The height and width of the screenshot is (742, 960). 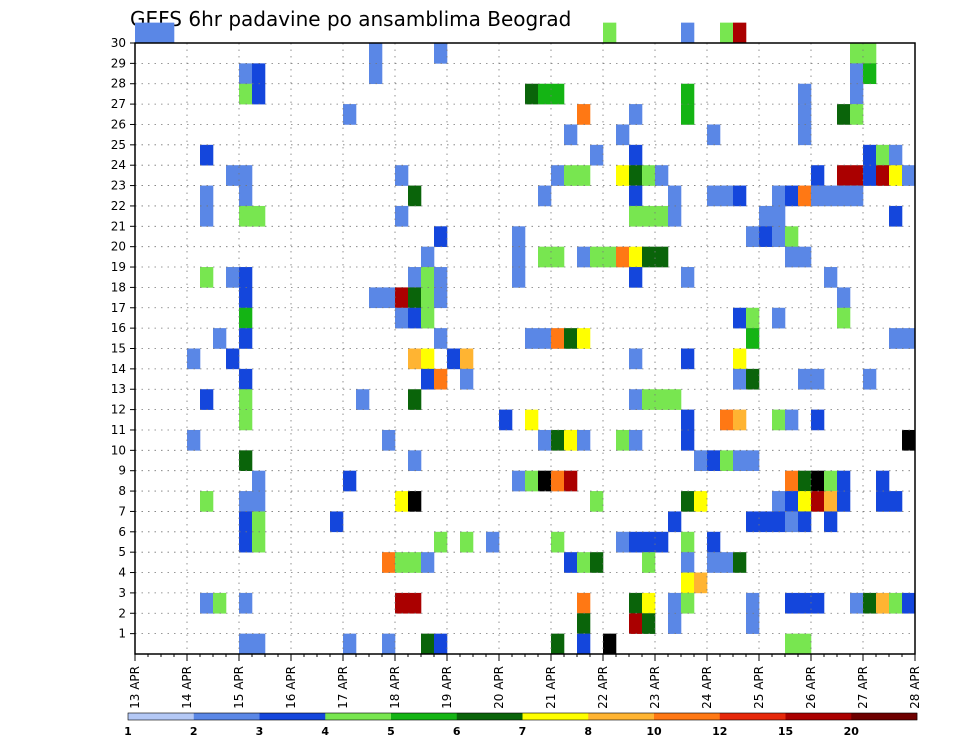 I want to click on y-tick-label: 30, so click(x=118, y=43).